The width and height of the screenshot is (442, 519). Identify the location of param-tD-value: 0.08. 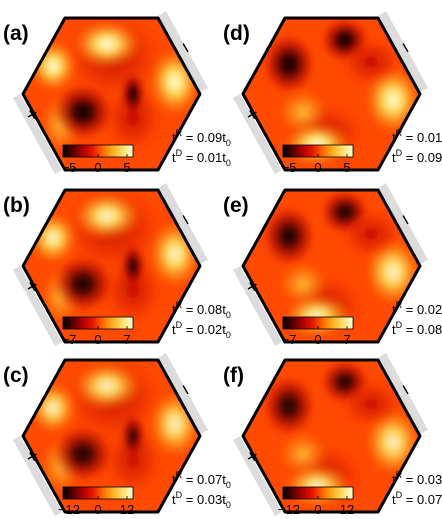
(429, 329).